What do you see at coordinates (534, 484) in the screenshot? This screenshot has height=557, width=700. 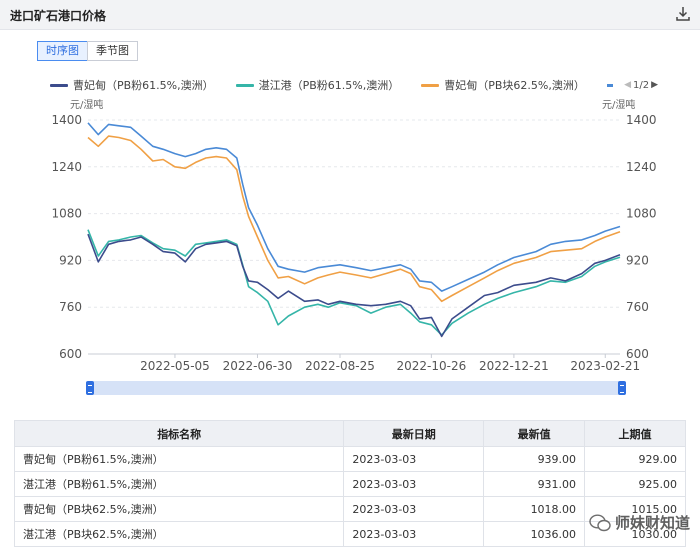 I see `cell-latest: 931.00` at bounding box center [534, 484].